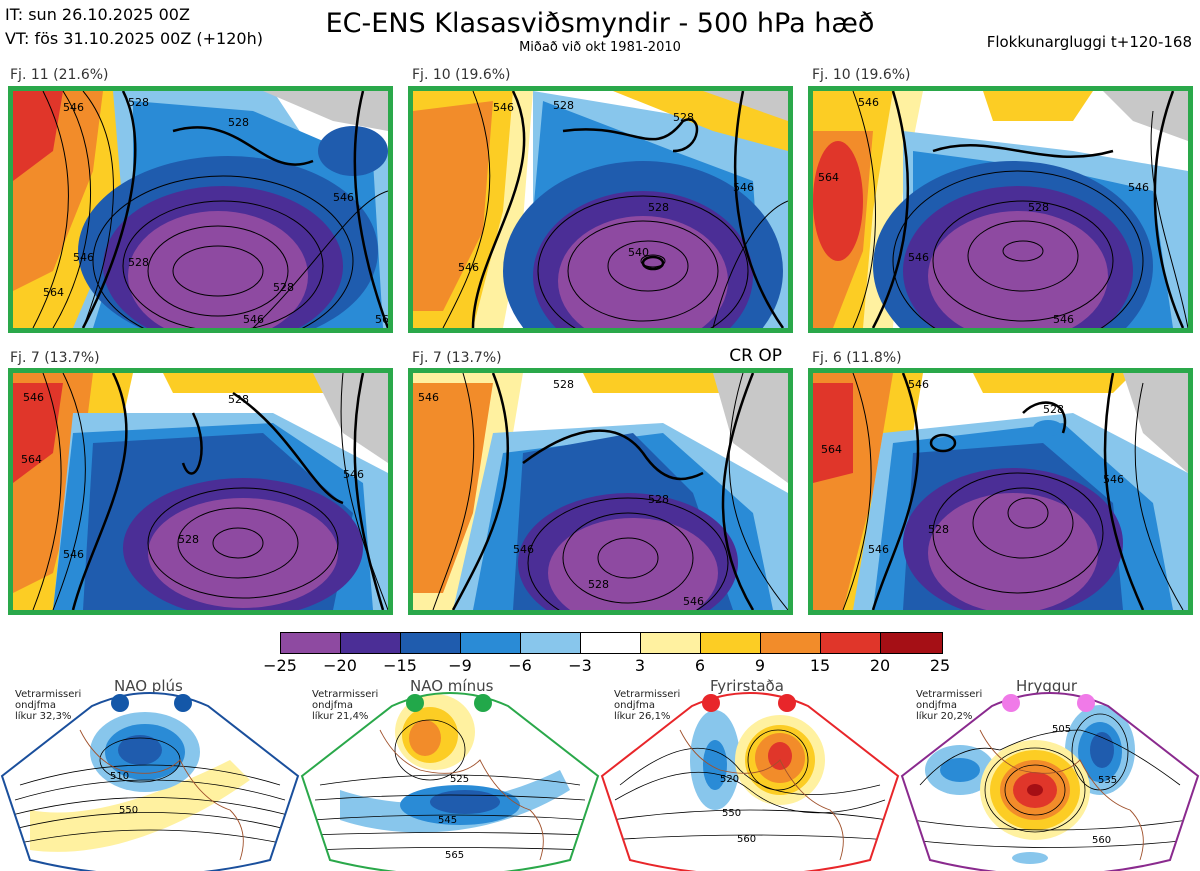 Image resolution: width=1200 pixels, height=871 pixels. I want to click on colorbar-tick: −9, so click(460, 665).